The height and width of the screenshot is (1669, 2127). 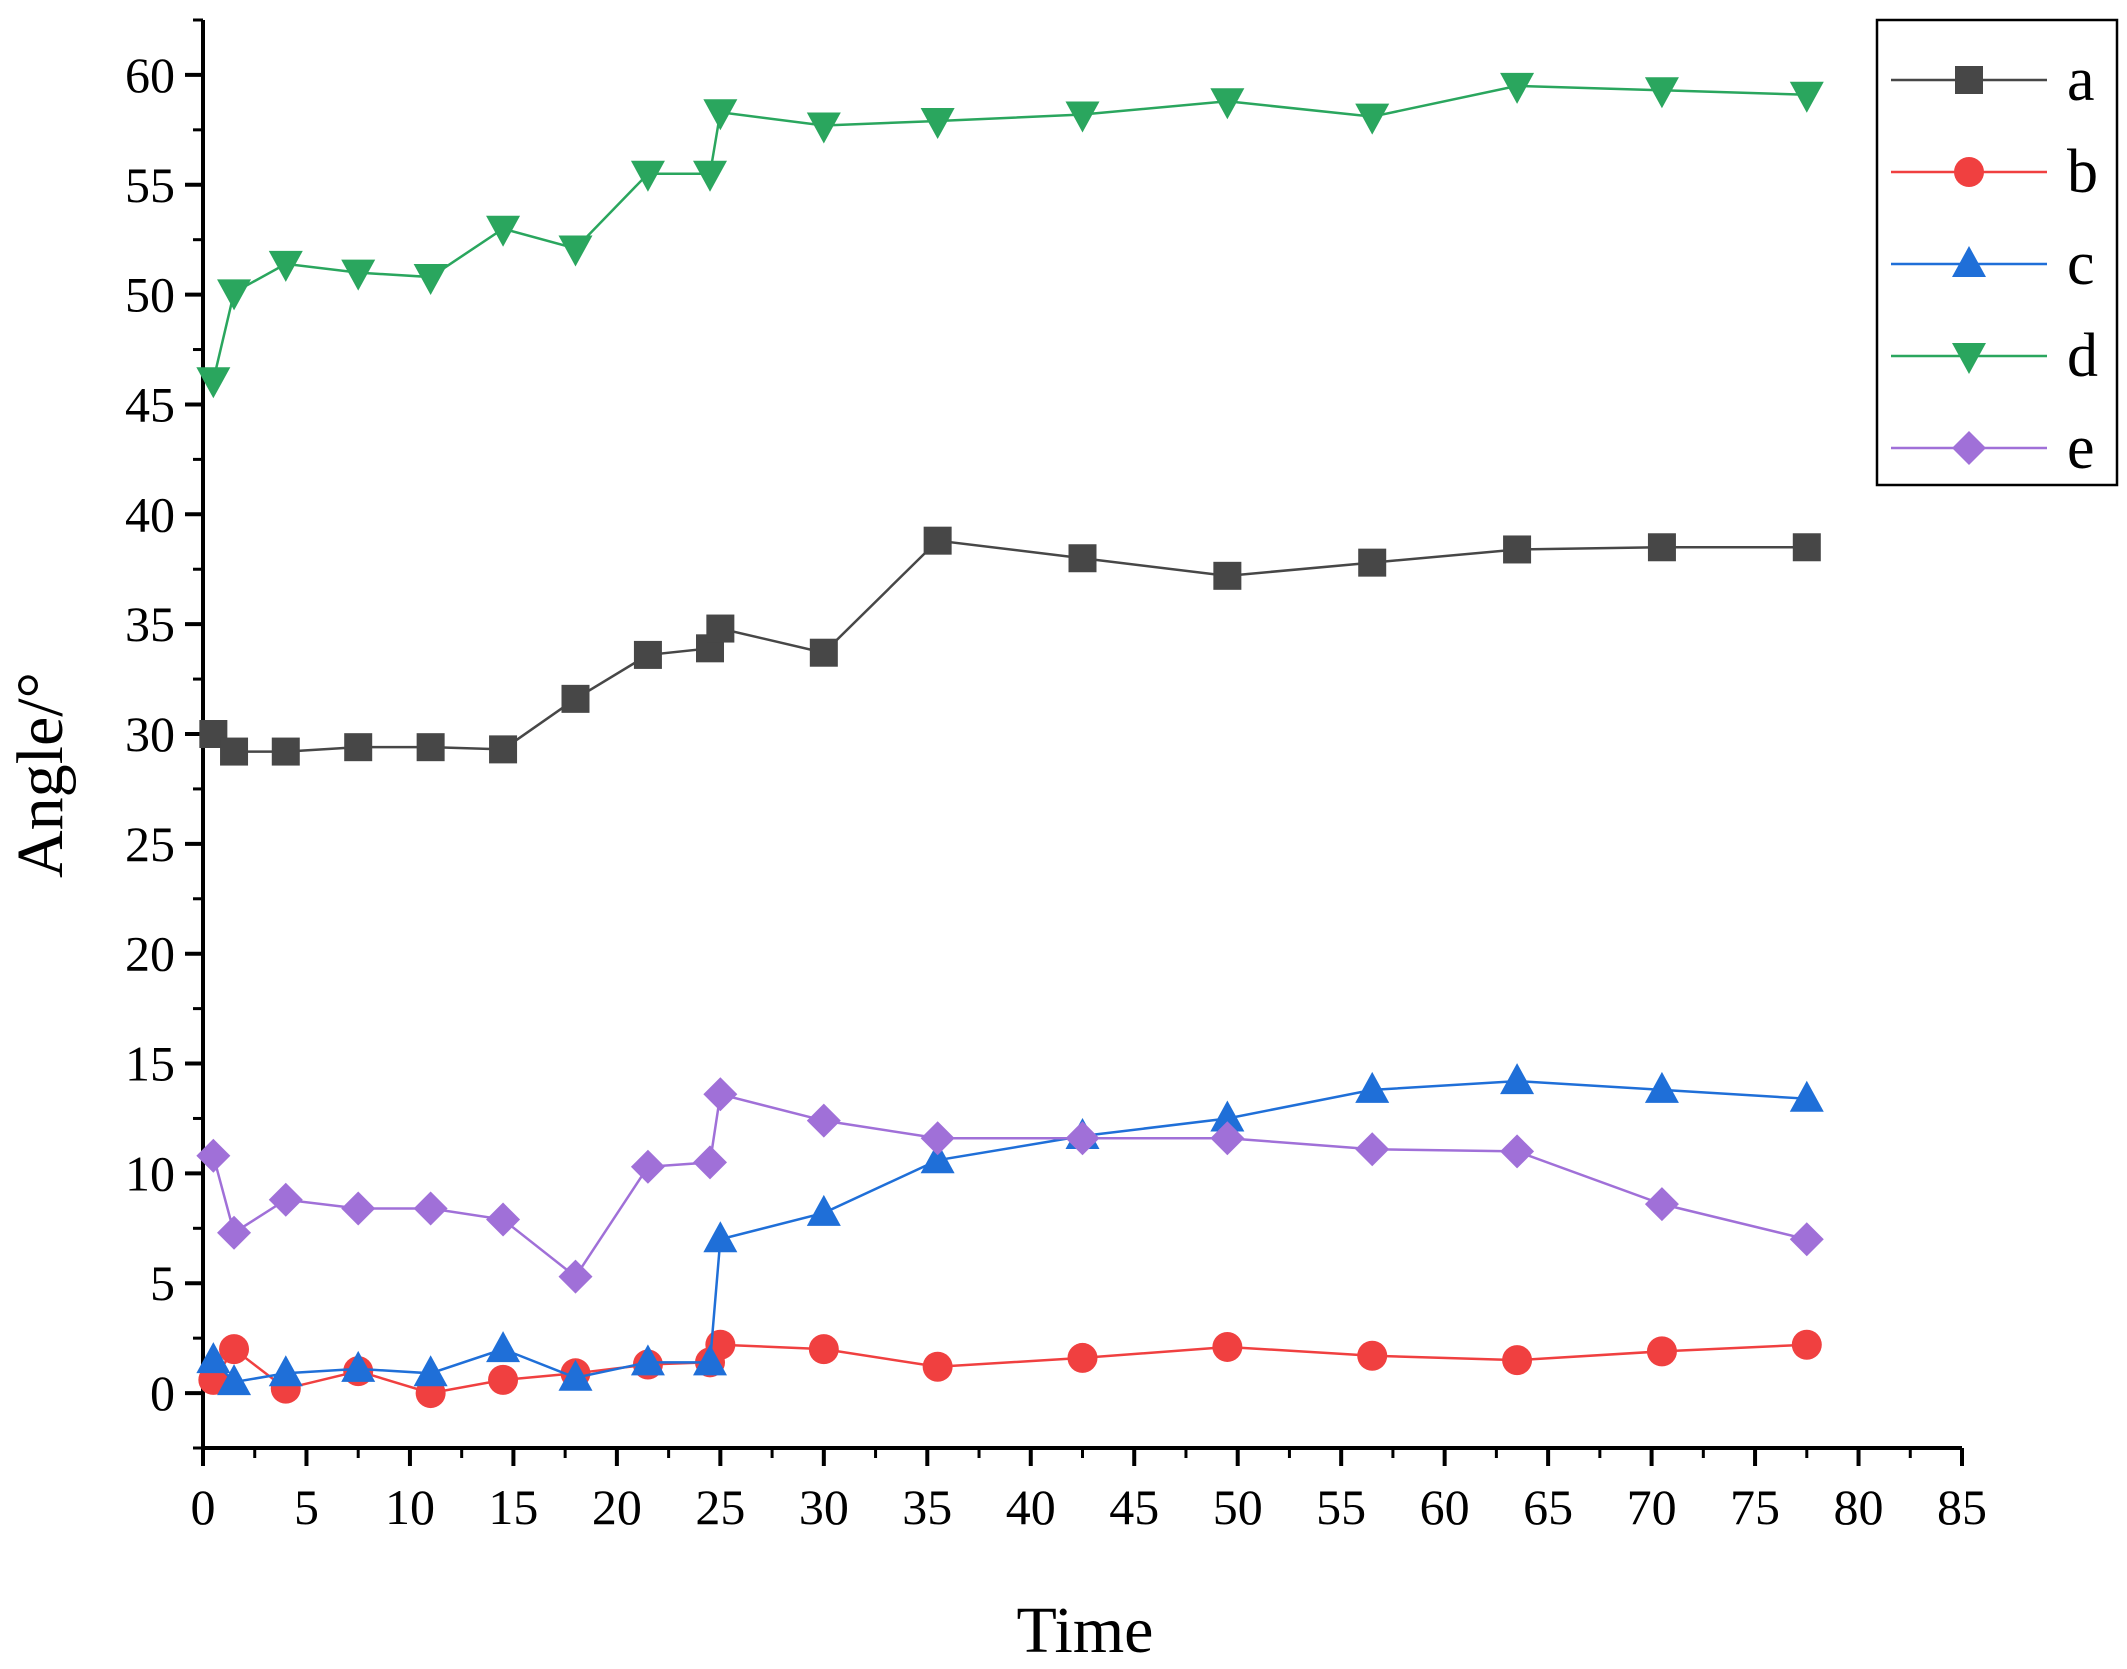 What do you see at coordinates (150, 1064) in the screenshot?
I see `y-tick-label: 15` at bounding box center [150, 1064].